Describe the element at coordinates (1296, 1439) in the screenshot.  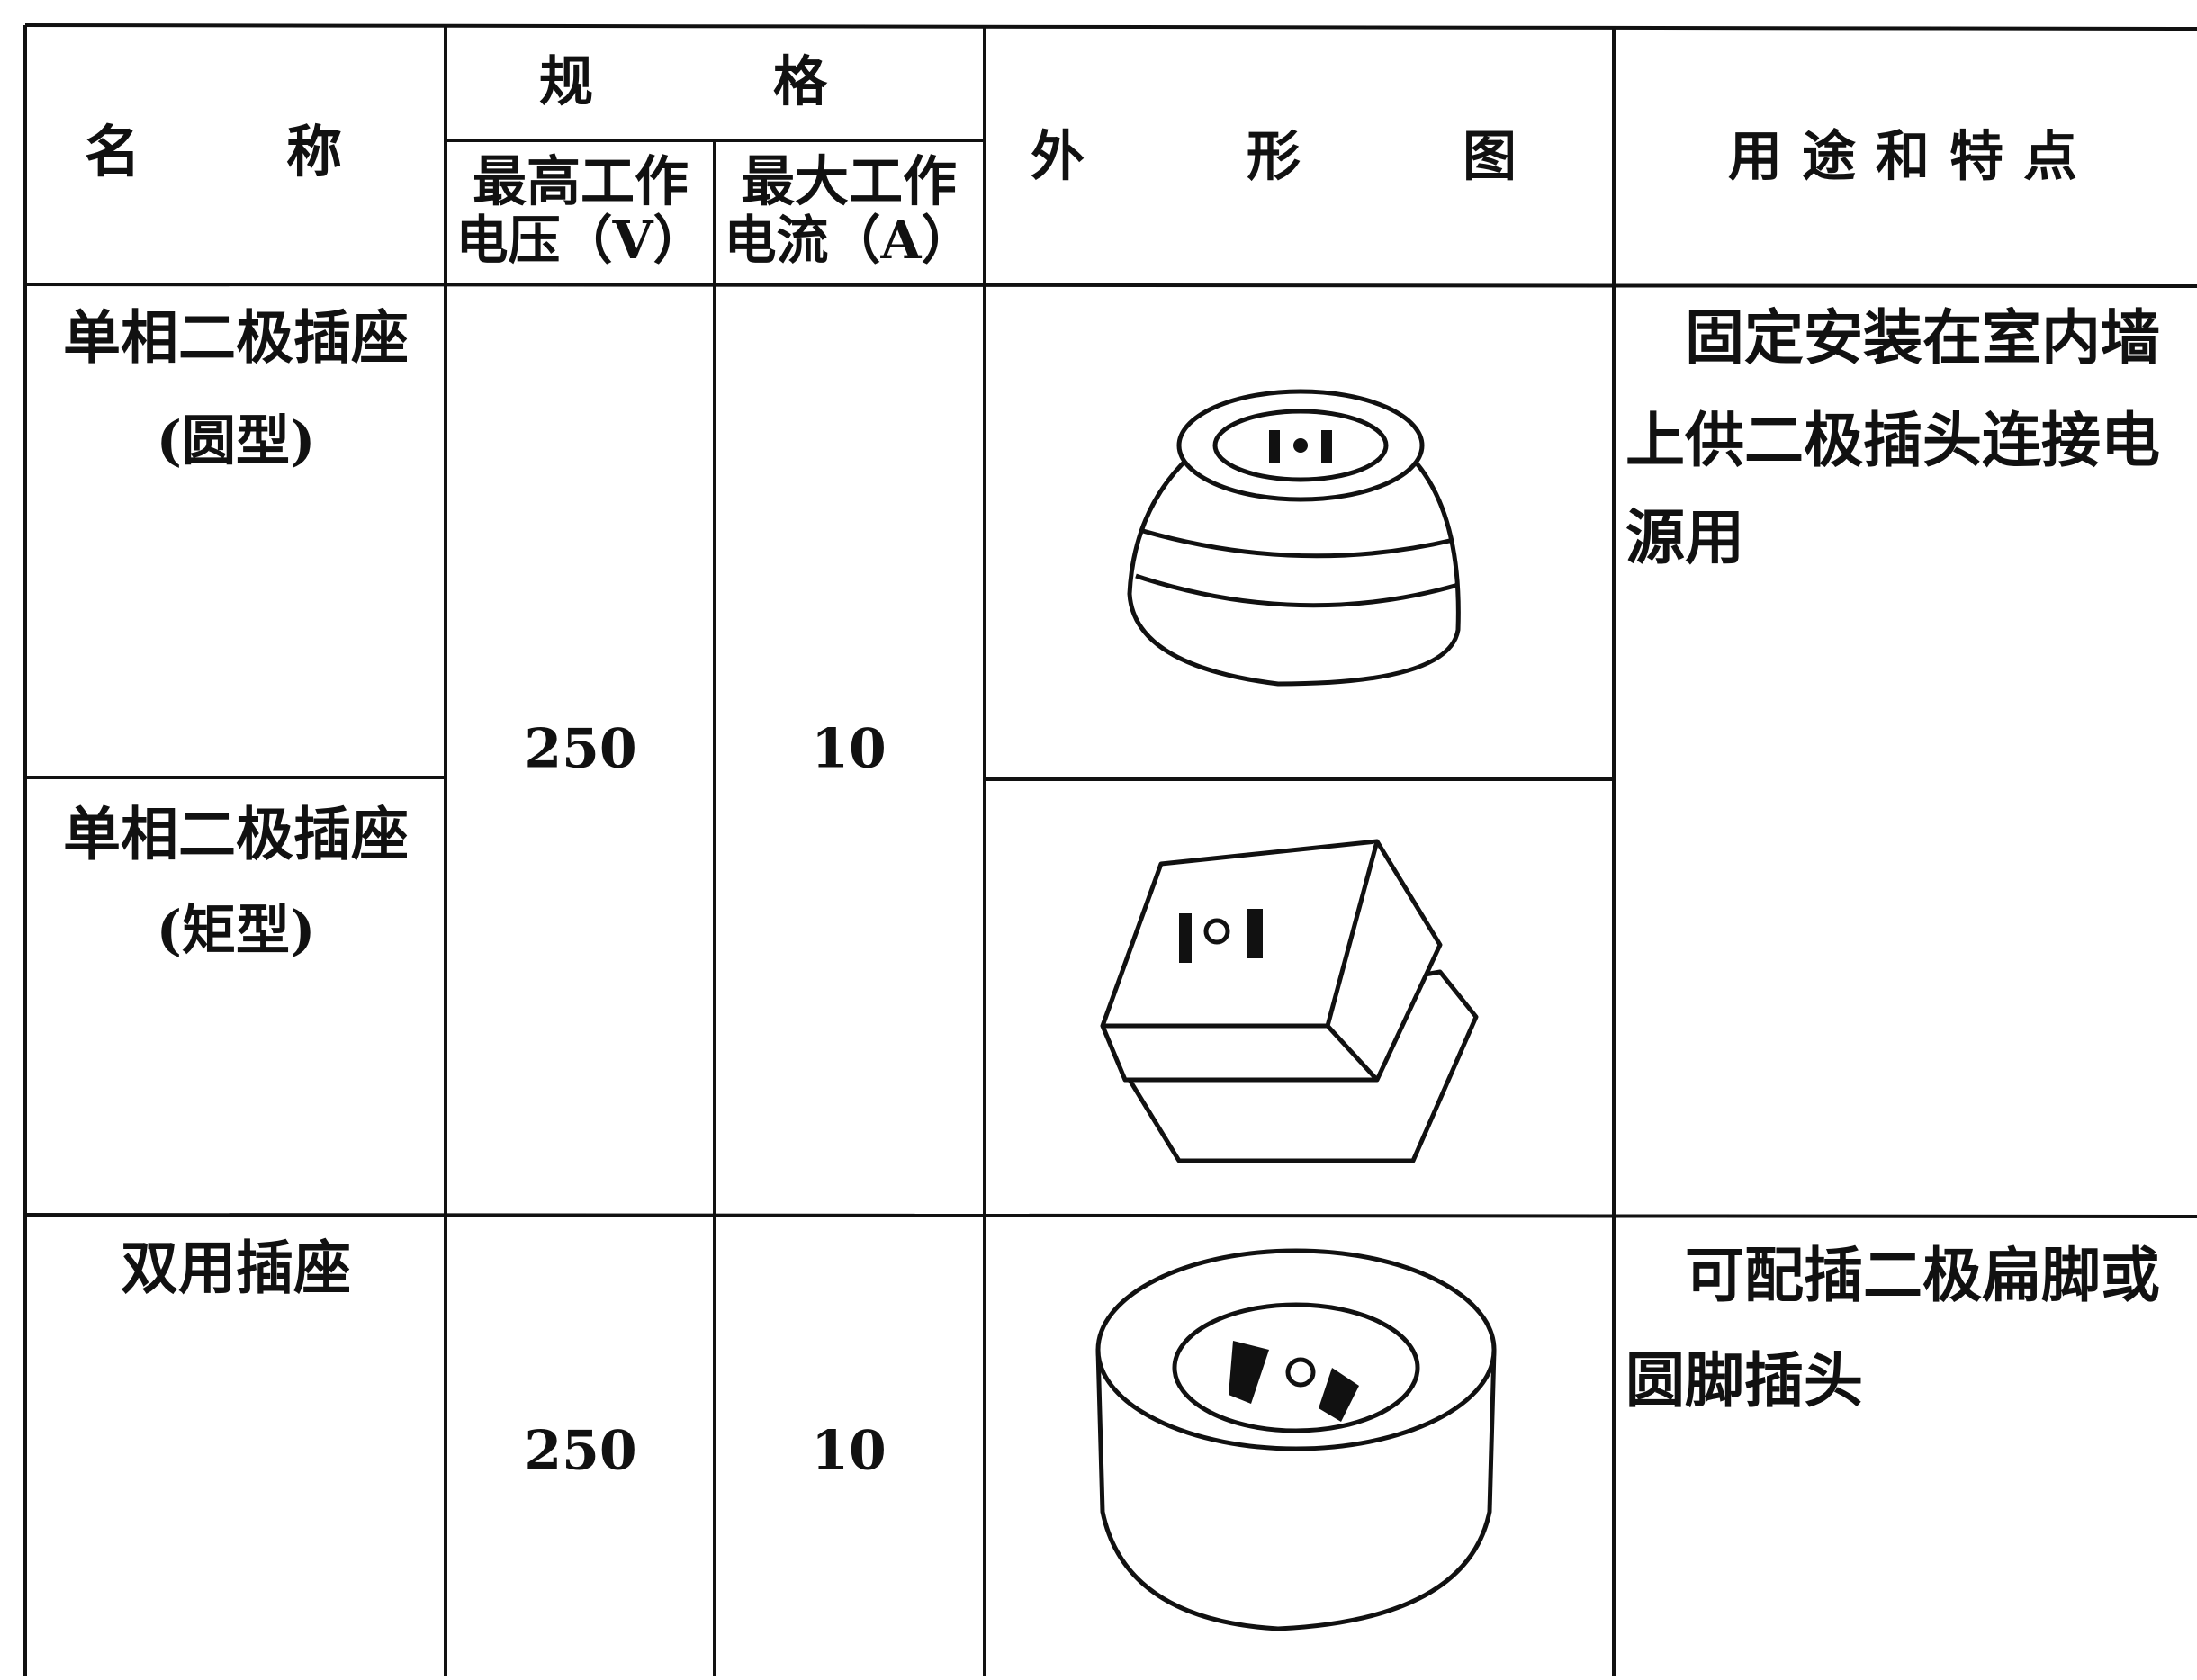
I see `dual-socket-figure` at that location.